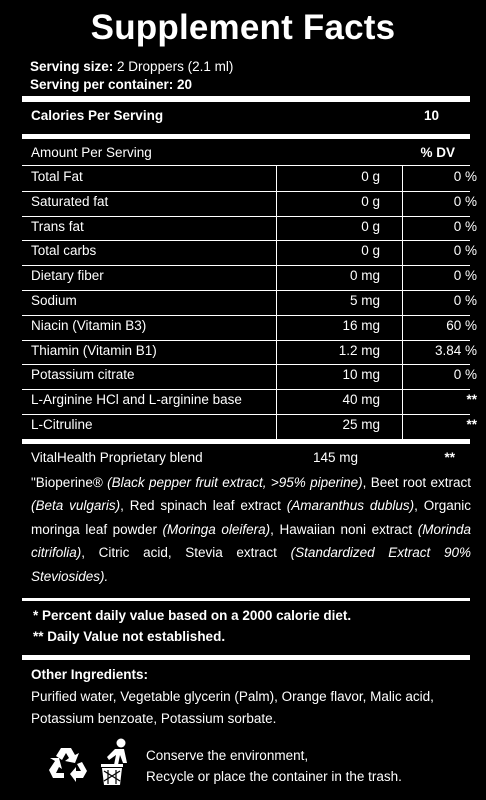  Describe the element at coordinates (359, 350) in the screenshot. I see `nutrient-amount: 1.2 mg` at that location.